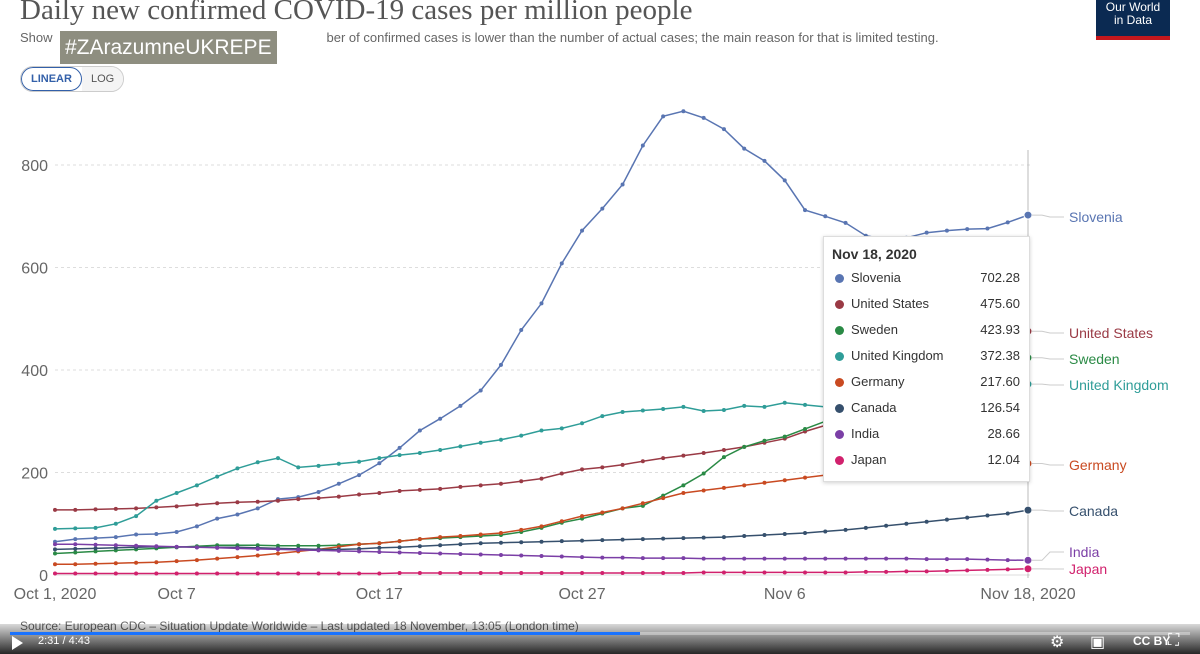  I want to click on x-tick-label: Nov 6, so click(785, 594).